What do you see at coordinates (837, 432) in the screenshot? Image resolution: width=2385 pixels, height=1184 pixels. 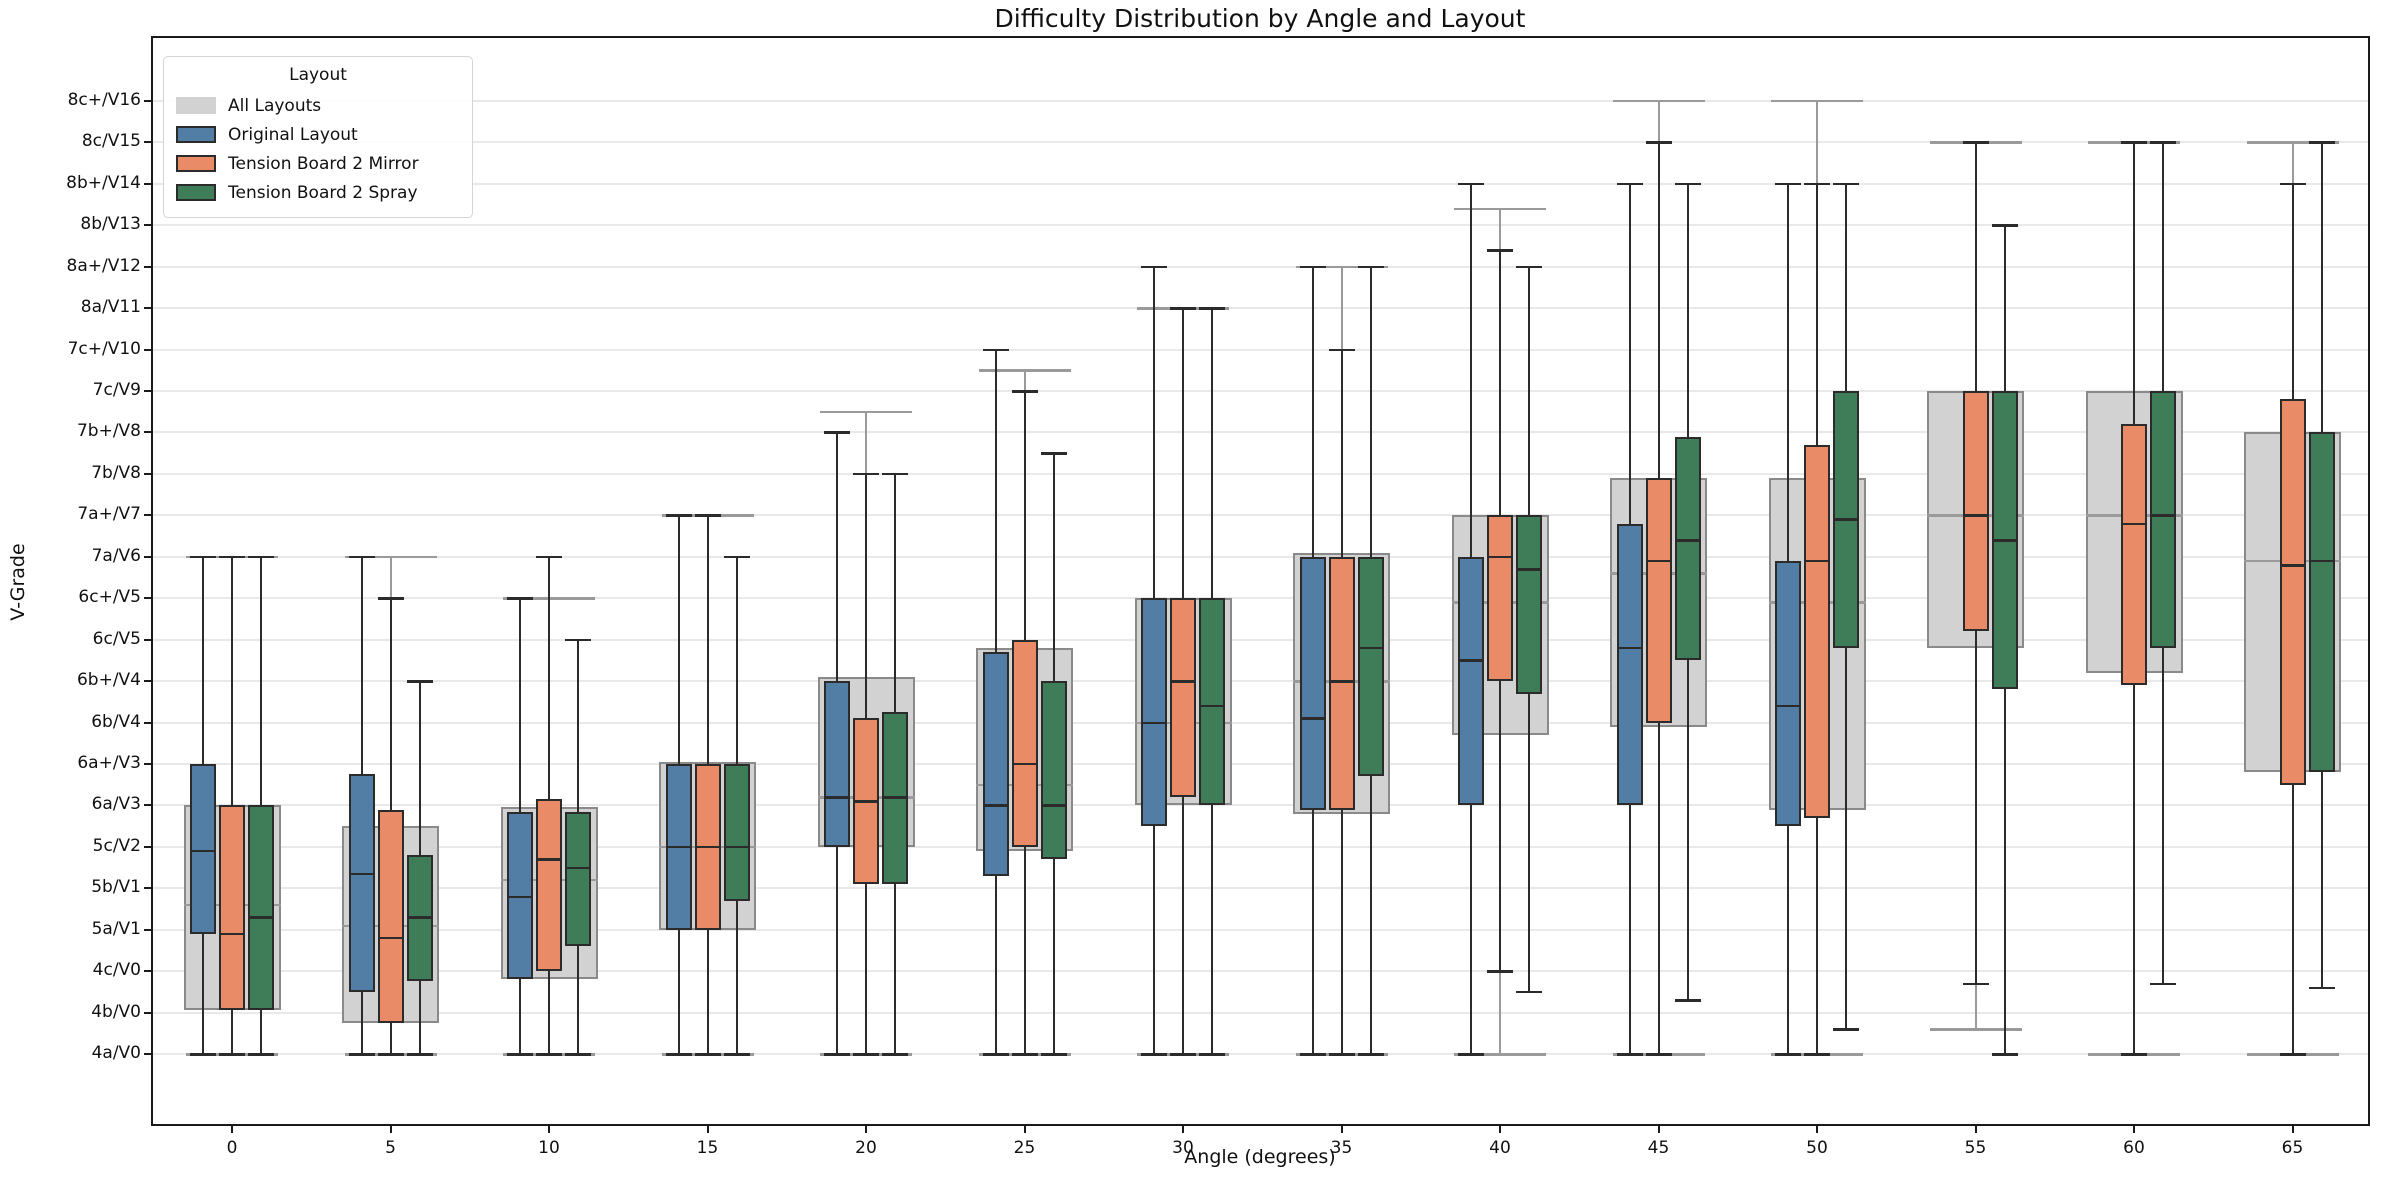 I see `whisker-cap-top-original-20deg` at bounding box center [837, 432].